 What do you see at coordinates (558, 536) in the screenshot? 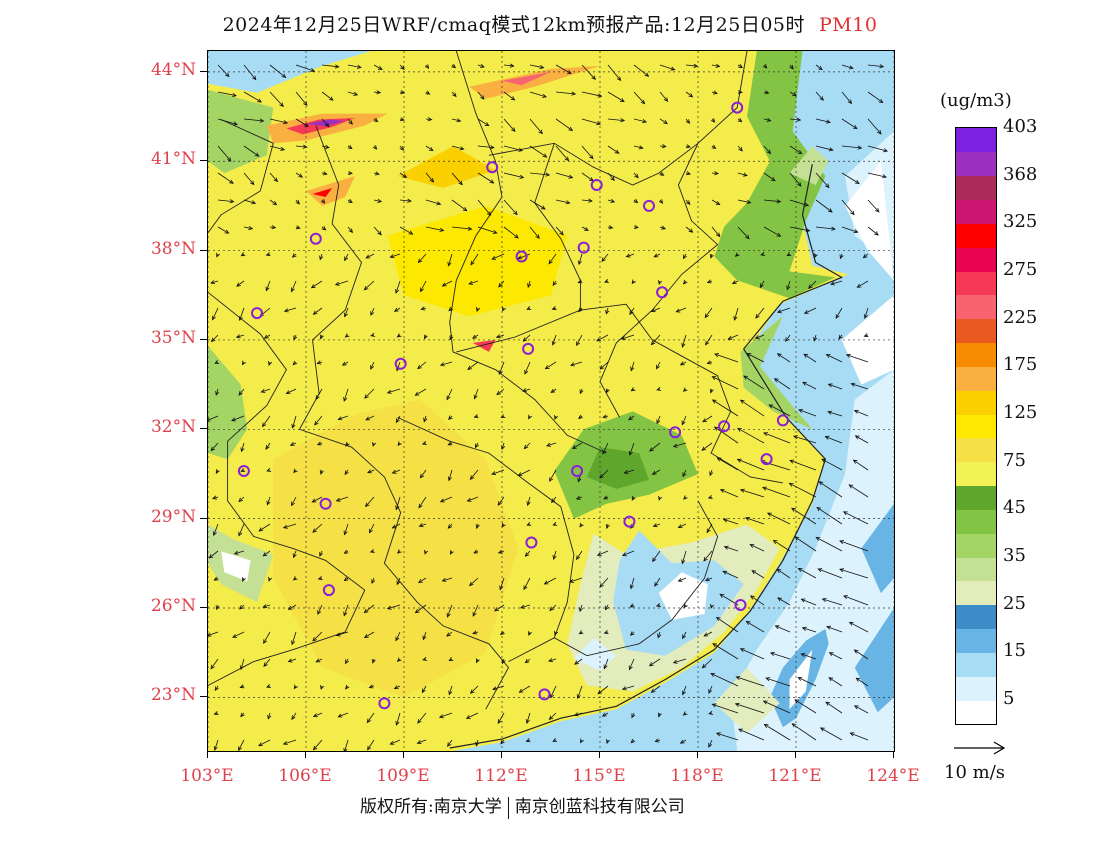
I see `province-line-south-central` at bounding box center [558, 536].